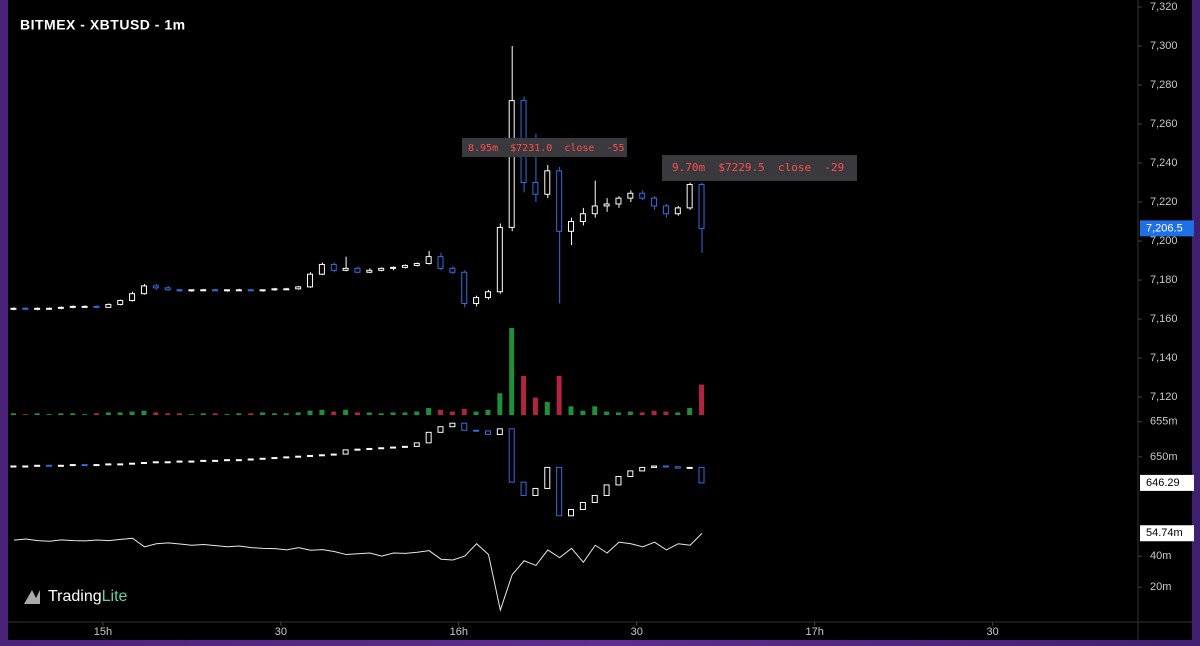  Describe the element at coordinates (637, 632) in the screenshot. I see `x-tick-label: 30` at that location.